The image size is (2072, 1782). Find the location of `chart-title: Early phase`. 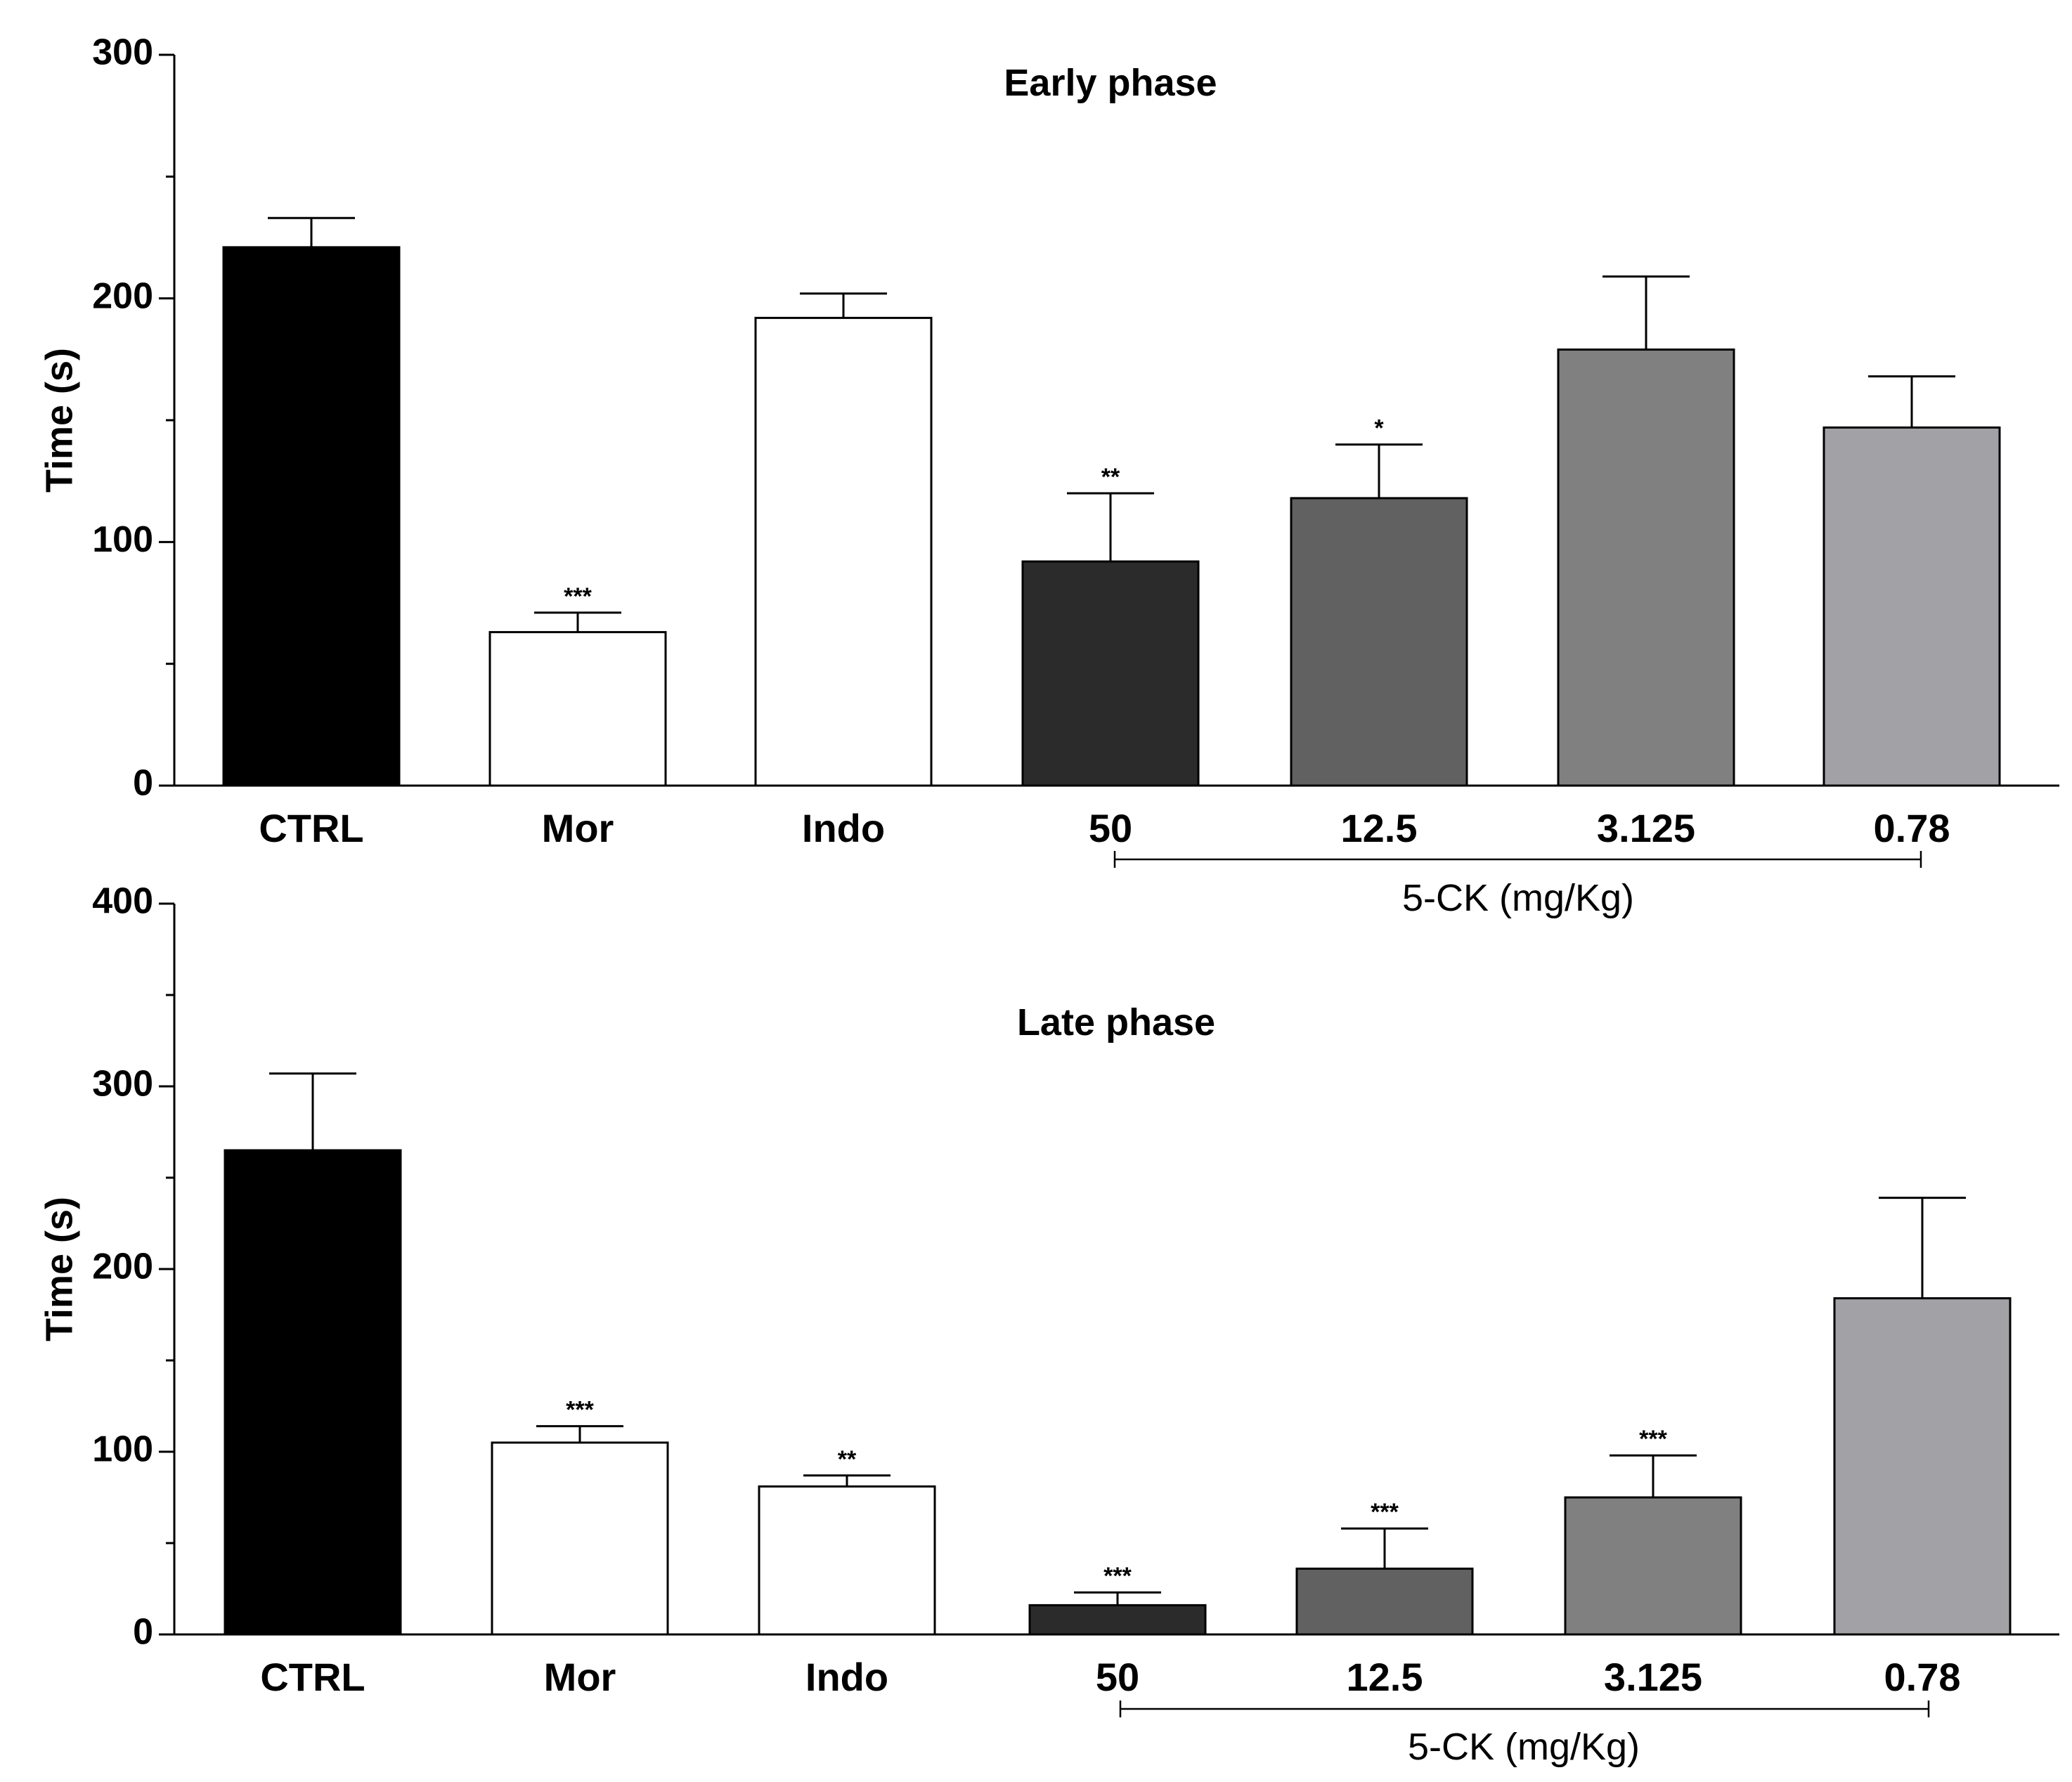

chart-title: Early phase is located at coordinates (1110, 83).